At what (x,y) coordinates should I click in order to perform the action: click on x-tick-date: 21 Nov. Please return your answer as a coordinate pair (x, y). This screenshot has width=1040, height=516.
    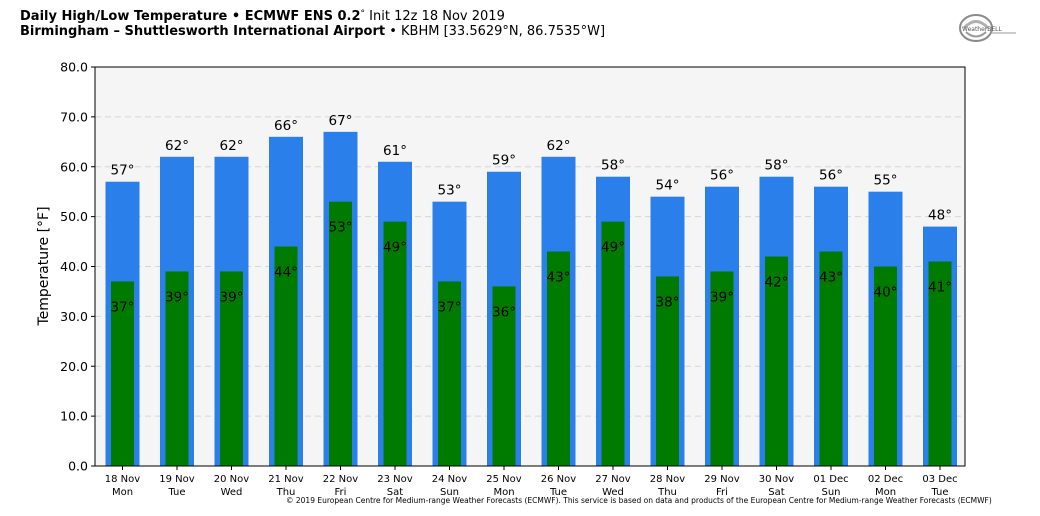
    Looking at the image, I should click on (286, 479).